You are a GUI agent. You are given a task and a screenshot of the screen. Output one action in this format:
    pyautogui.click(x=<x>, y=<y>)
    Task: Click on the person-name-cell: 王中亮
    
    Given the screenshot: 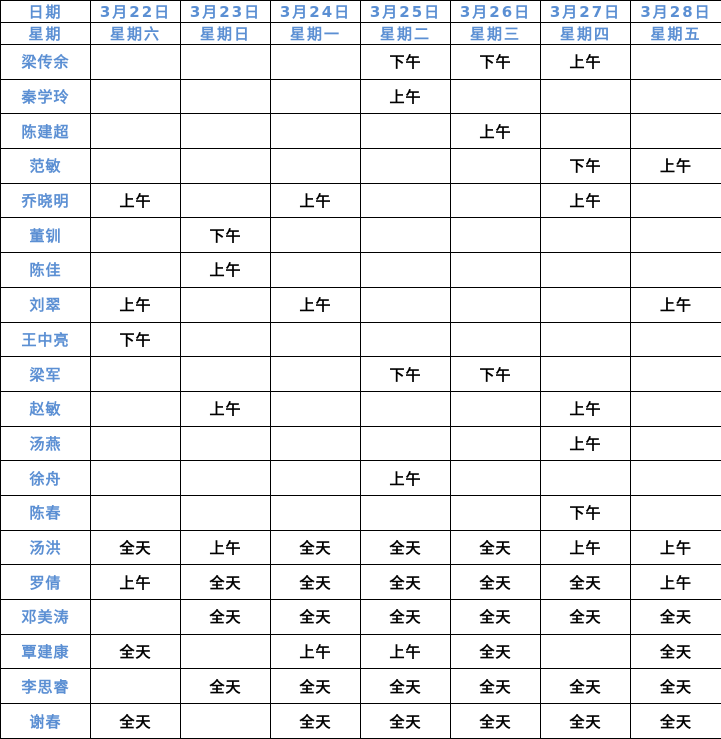 What is the action you would take?
    pyautogui.click(x=45, y=339)
    